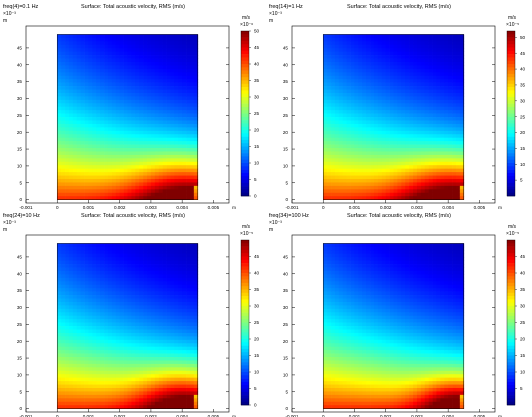 Image resolution: width=532 pixels, height=417 pixels. Describe the element at coordinates (21, 7) in the screenshot. I see `panel-label: freq(4)=0.1 Hz` at that location.